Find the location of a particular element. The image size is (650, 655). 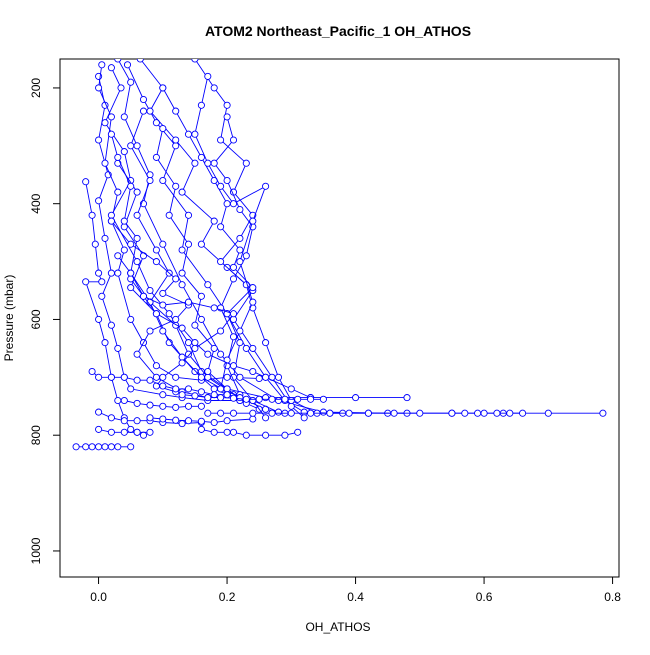

y-tick-label: 400 is located at coordinates (36, 203).